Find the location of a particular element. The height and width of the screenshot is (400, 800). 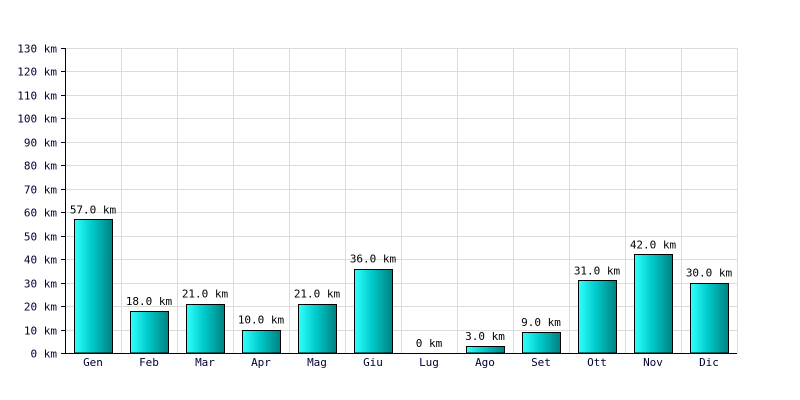

data-label: 0 km is located at coordinates (429, 343).